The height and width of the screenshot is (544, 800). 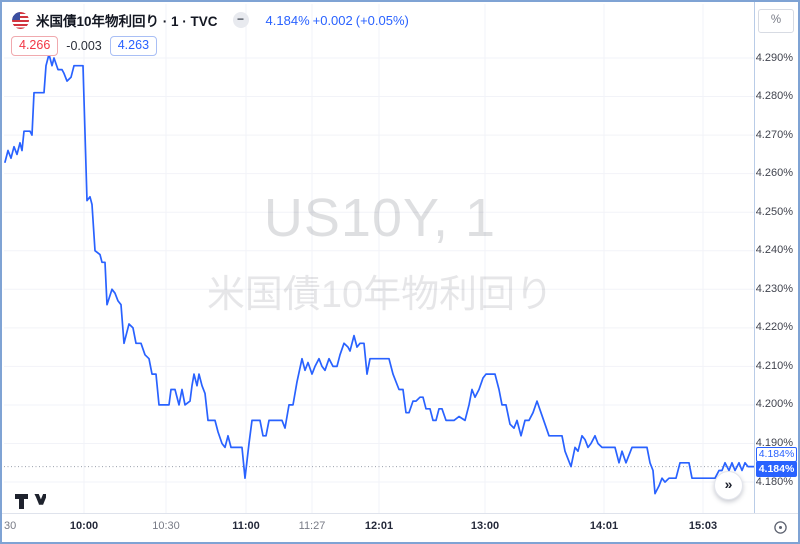 I want to click on time-axis-tick: 11:27, so click(x=312, y=526).